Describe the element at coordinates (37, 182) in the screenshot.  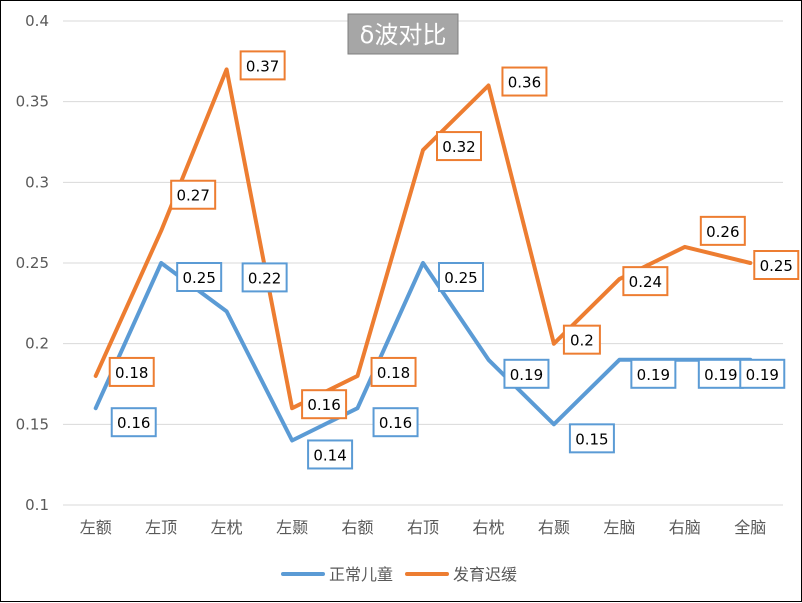
I see `y-tick-label: 0.3` at that location.